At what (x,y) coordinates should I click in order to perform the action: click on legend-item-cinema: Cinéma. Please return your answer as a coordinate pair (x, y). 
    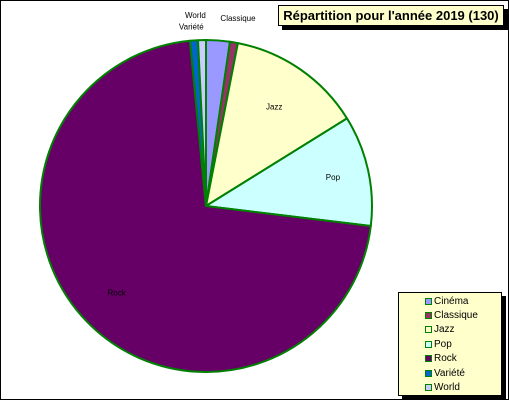
    Looking at the image, I should click on (463, 301).